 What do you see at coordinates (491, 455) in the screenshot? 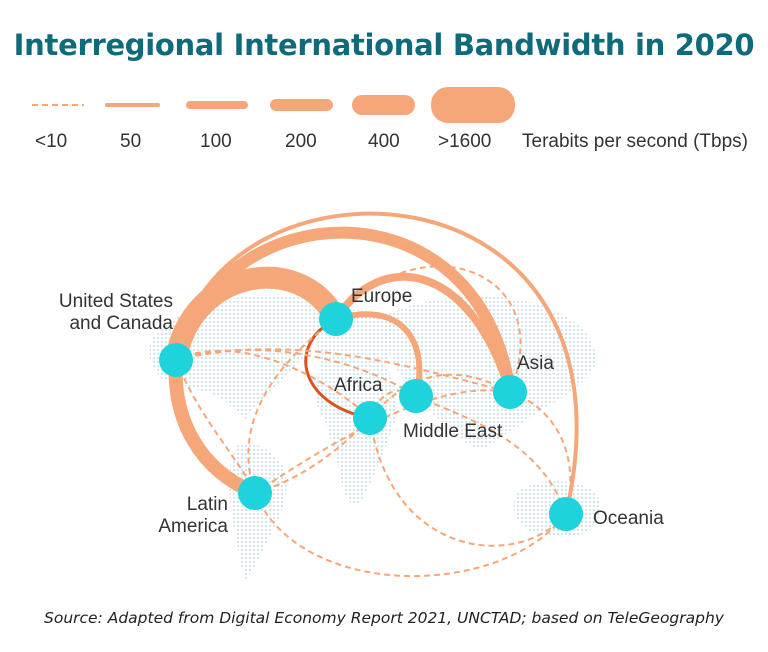
I see `link-middle-east-oceania` at bounding box center [491, 455].